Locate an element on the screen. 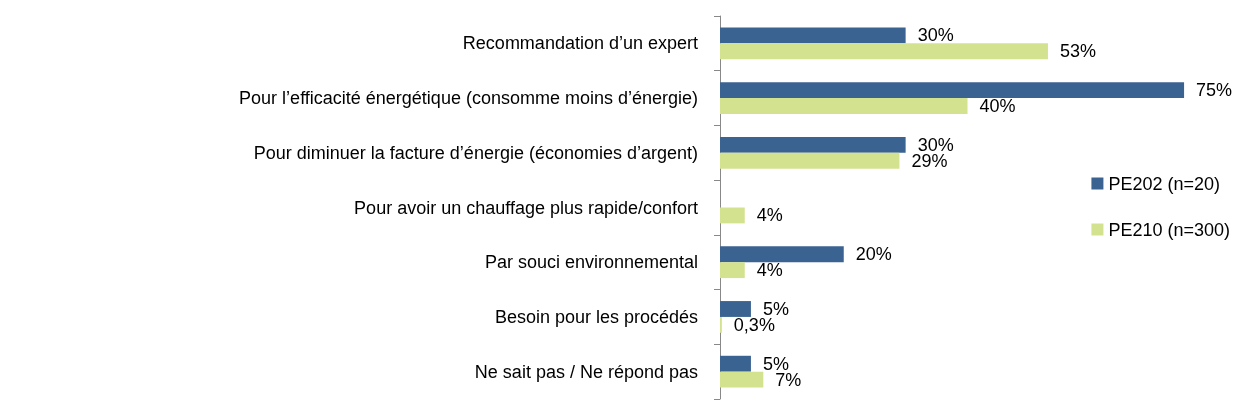 This screenshot has height=413, width=1253. data-label: 53% is located at coordinates (1077, 51).